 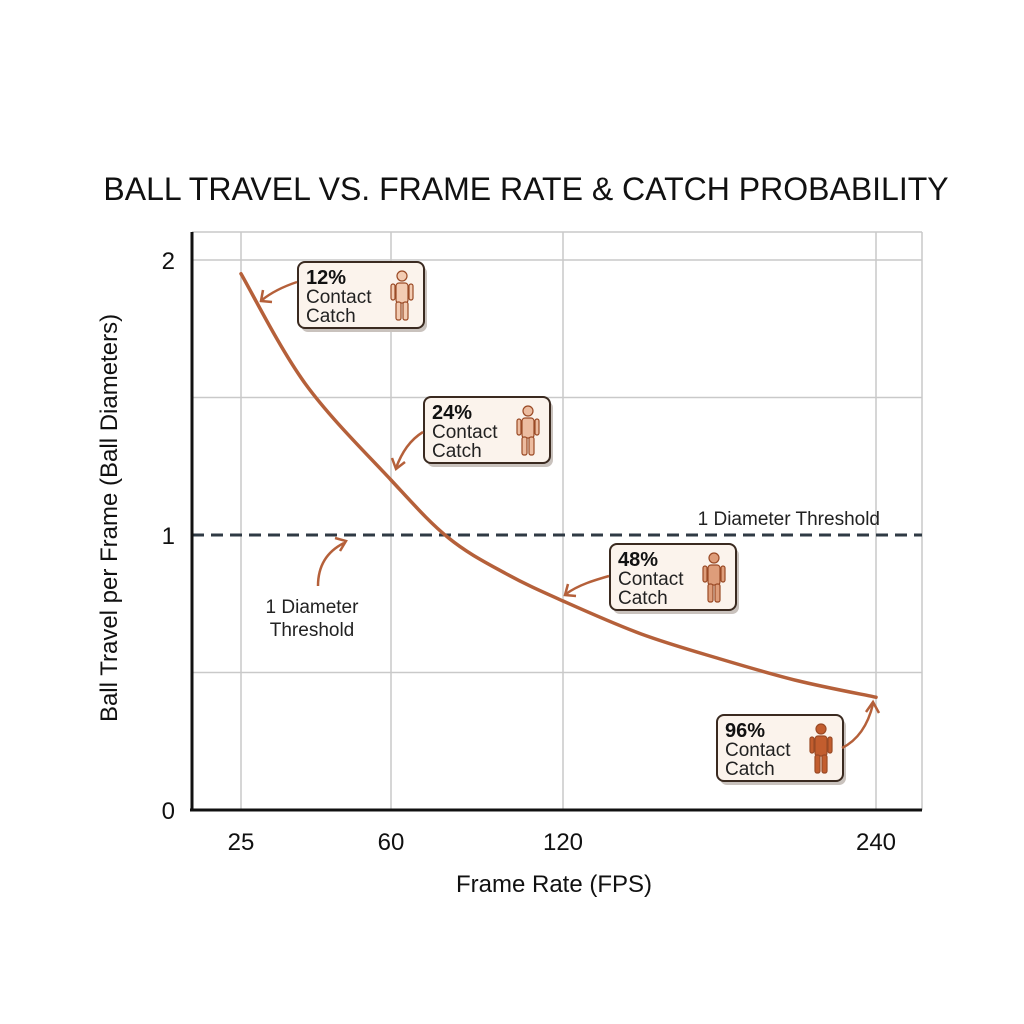 I want to click on threshold-arrow, so click(x=330, y=564).